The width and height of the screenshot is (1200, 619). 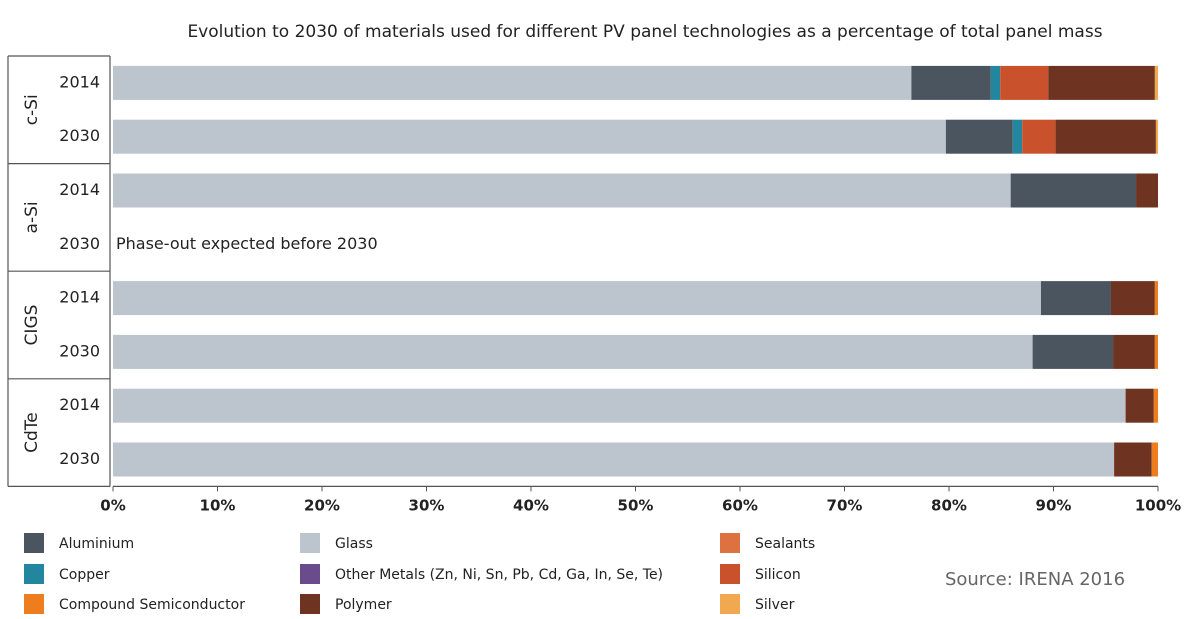 What do you see at coordinates (112, 505) in the screenshot?
I see `x-tick-label: 0%` at bounding box center [112, 505].